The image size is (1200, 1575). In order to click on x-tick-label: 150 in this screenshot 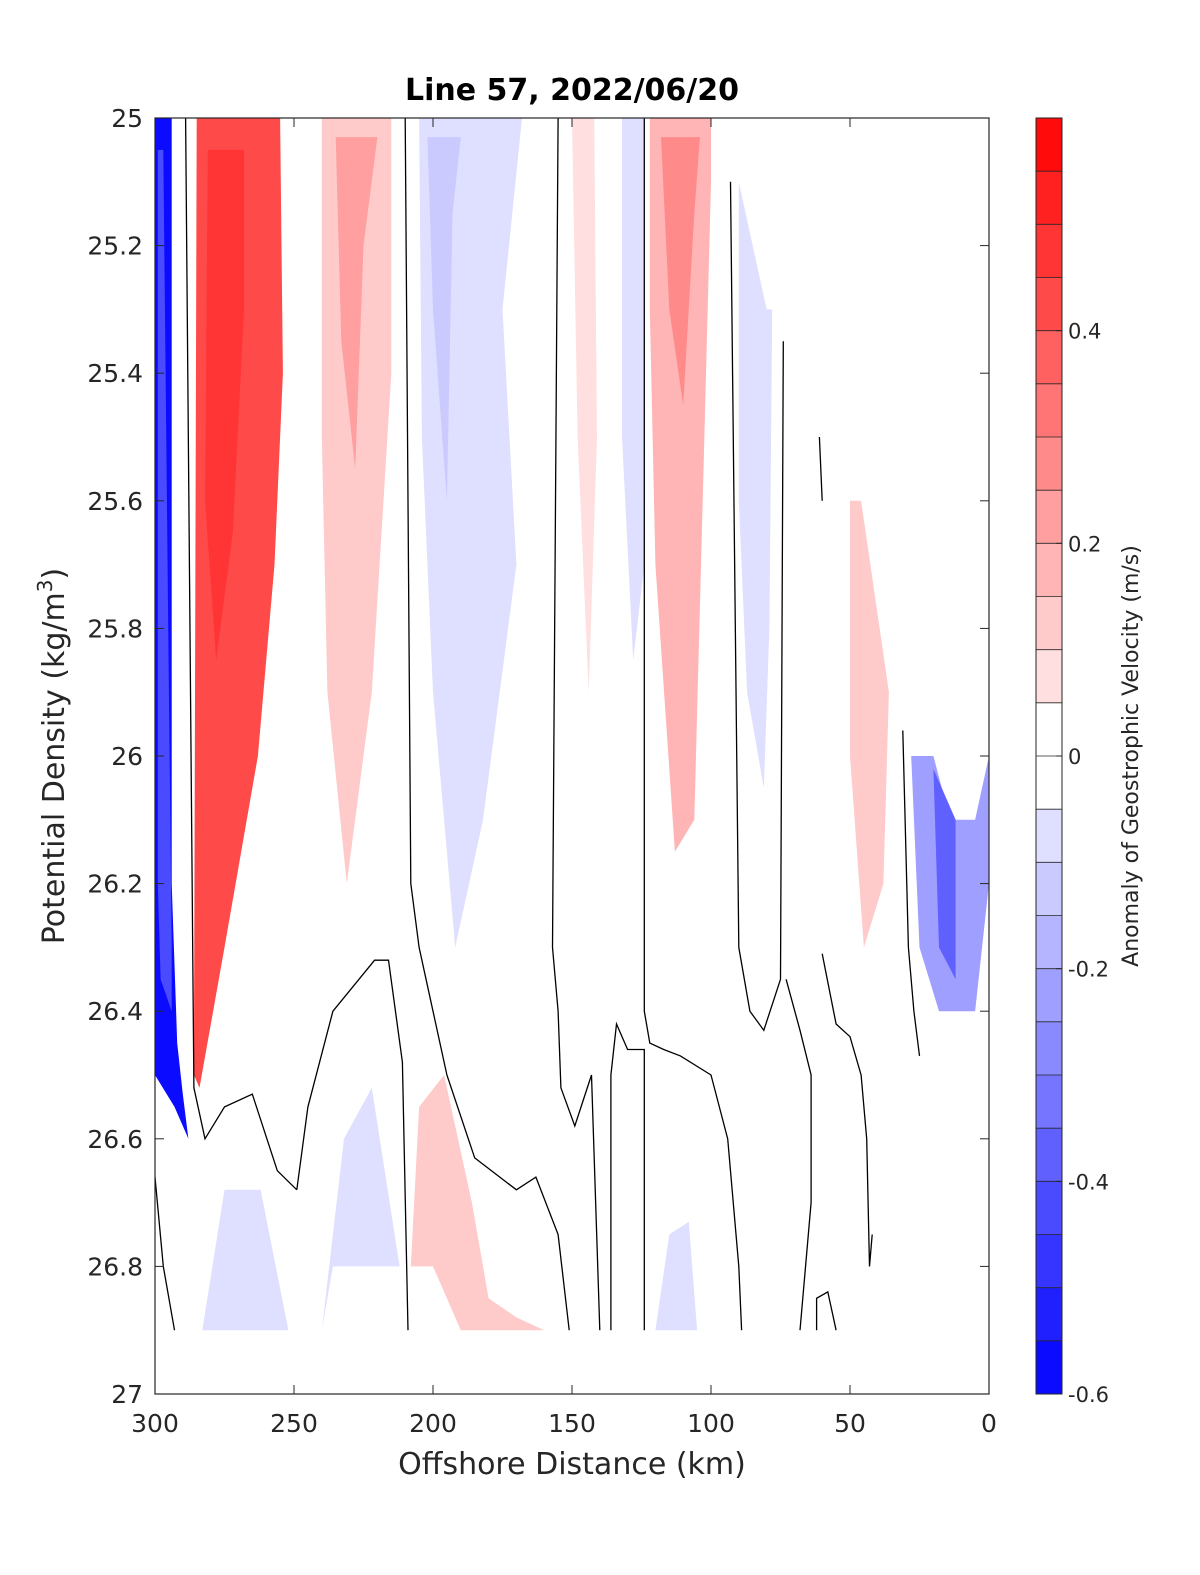, I will do `click(572, 1423)`.